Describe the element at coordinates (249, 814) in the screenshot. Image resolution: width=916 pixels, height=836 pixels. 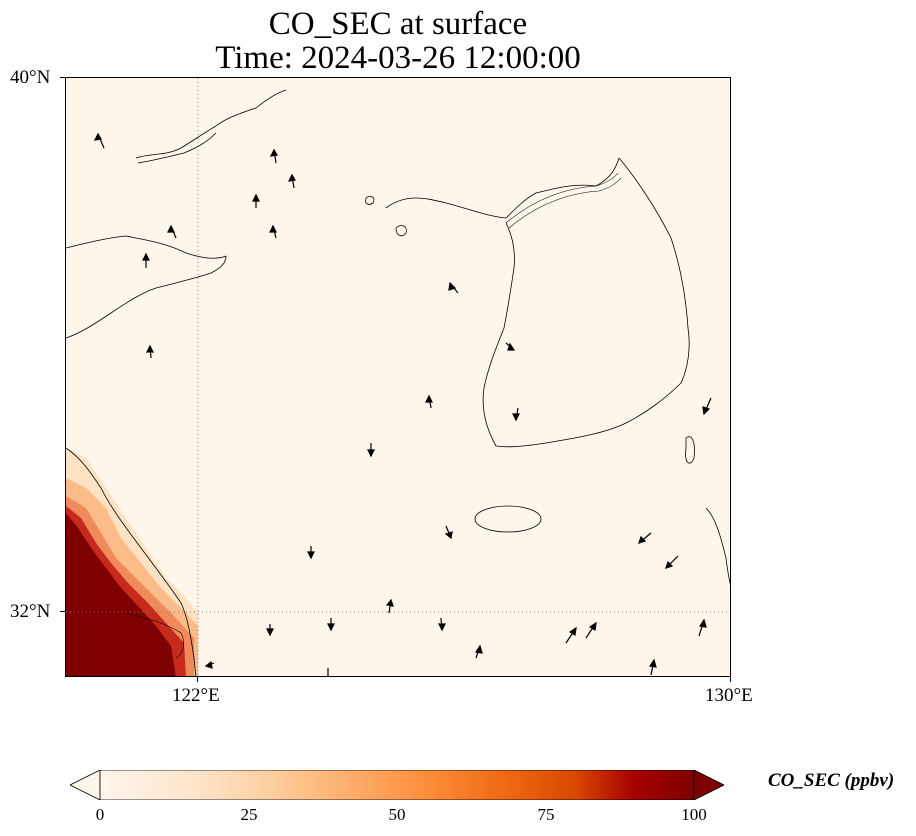
I see `colorbar-tick-25: 25` at that location.